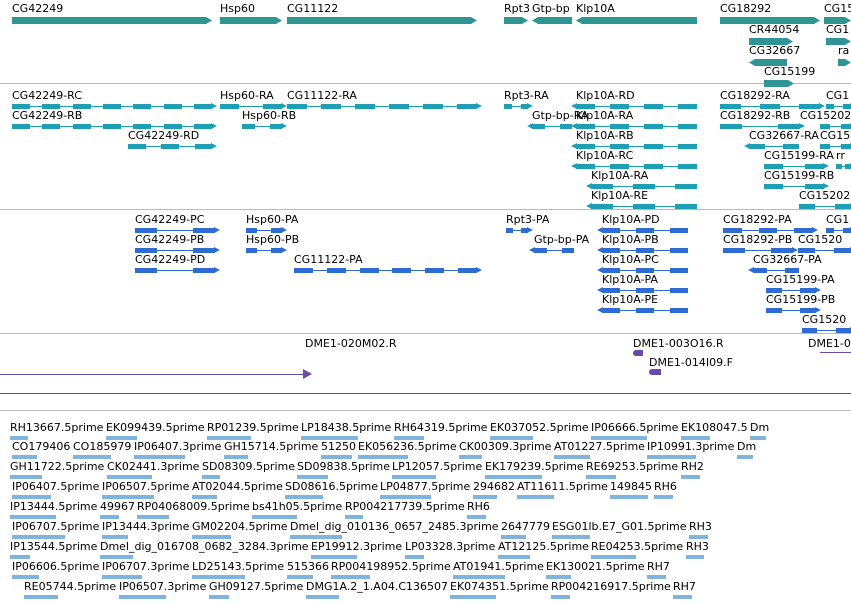  Describe the element at coordinates (551, 8) in the screenshot. I see `genes-feature-label: Gtp-bp` at that location.